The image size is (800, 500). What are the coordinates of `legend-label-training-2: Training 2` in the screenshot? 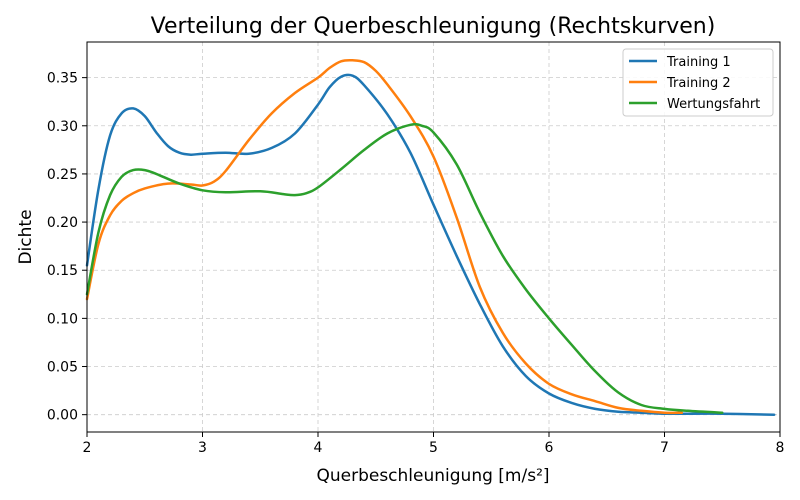 It's located at (698, 83).